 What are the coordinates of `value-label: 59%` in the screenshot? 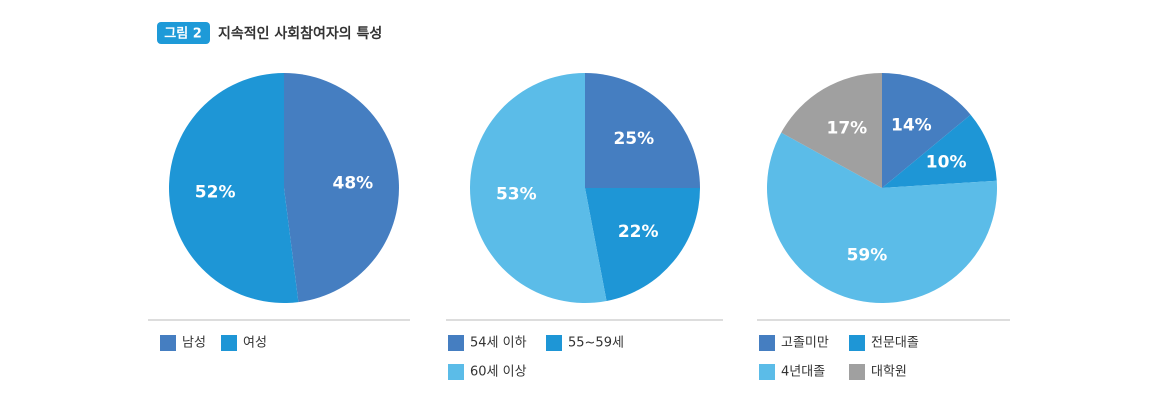 It's located at (867, 255).